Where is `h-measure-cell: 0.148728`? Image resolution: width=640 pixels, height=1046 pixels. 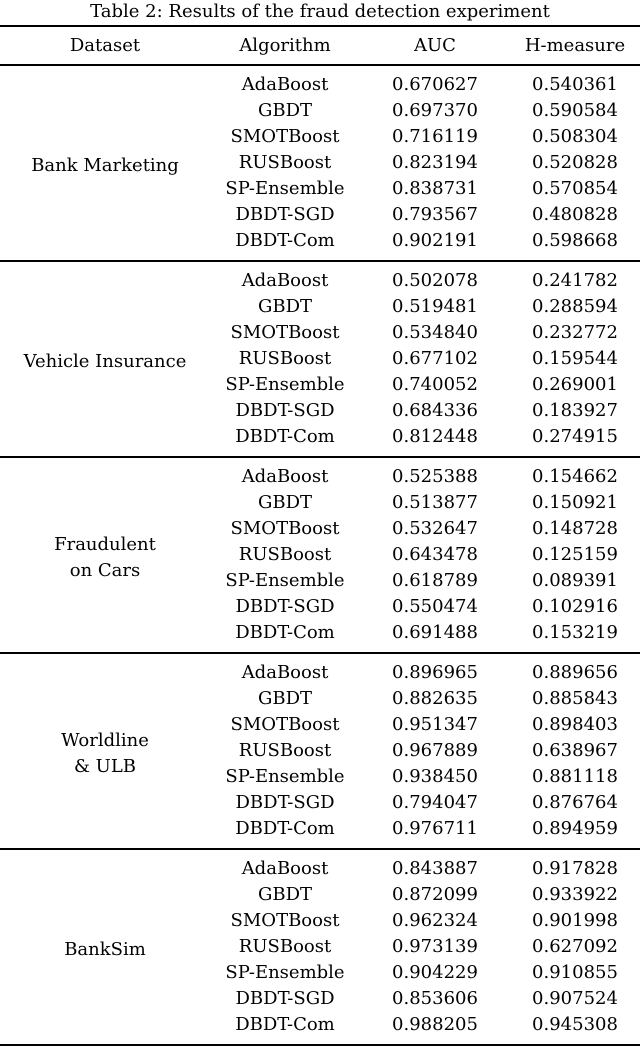
h-measure-cell: 0.148728 is located at coordinates (575, 528).